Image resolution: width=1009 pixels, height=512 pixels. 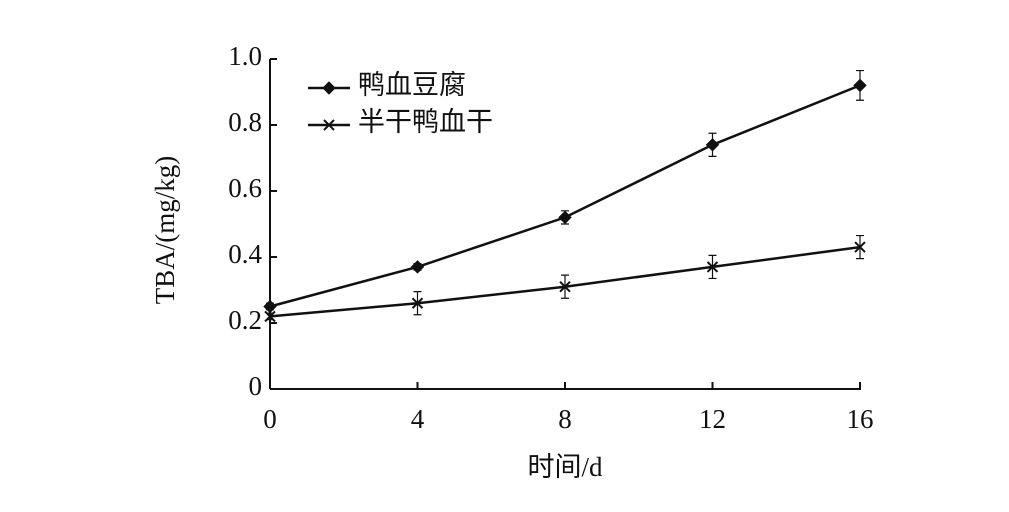 I want to click on x-tick-label: 12, so click(x=712, y=419).